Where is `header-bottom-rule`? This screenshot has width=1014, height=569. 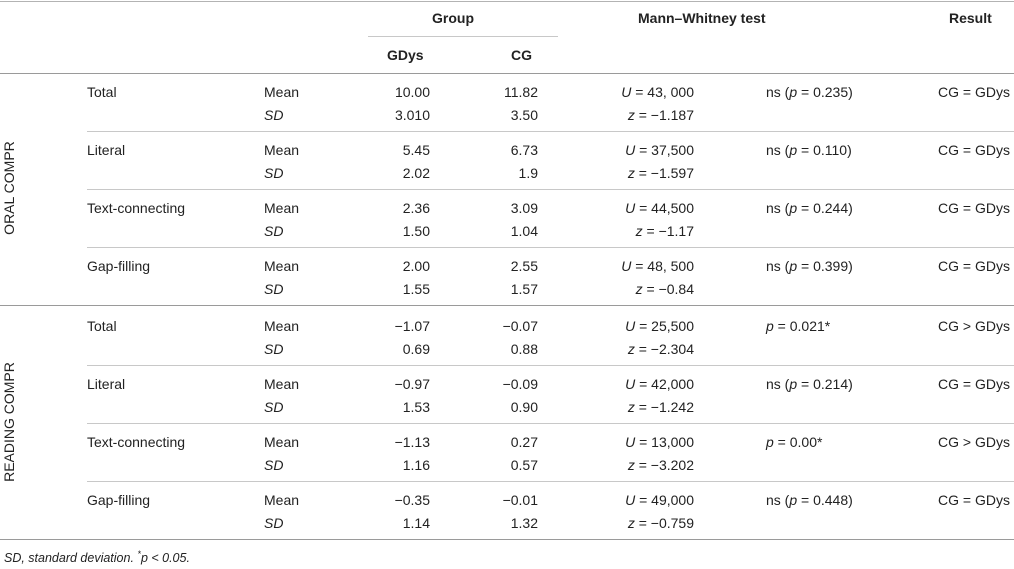 header-bottom-rule is located at coordinates (507, 73).